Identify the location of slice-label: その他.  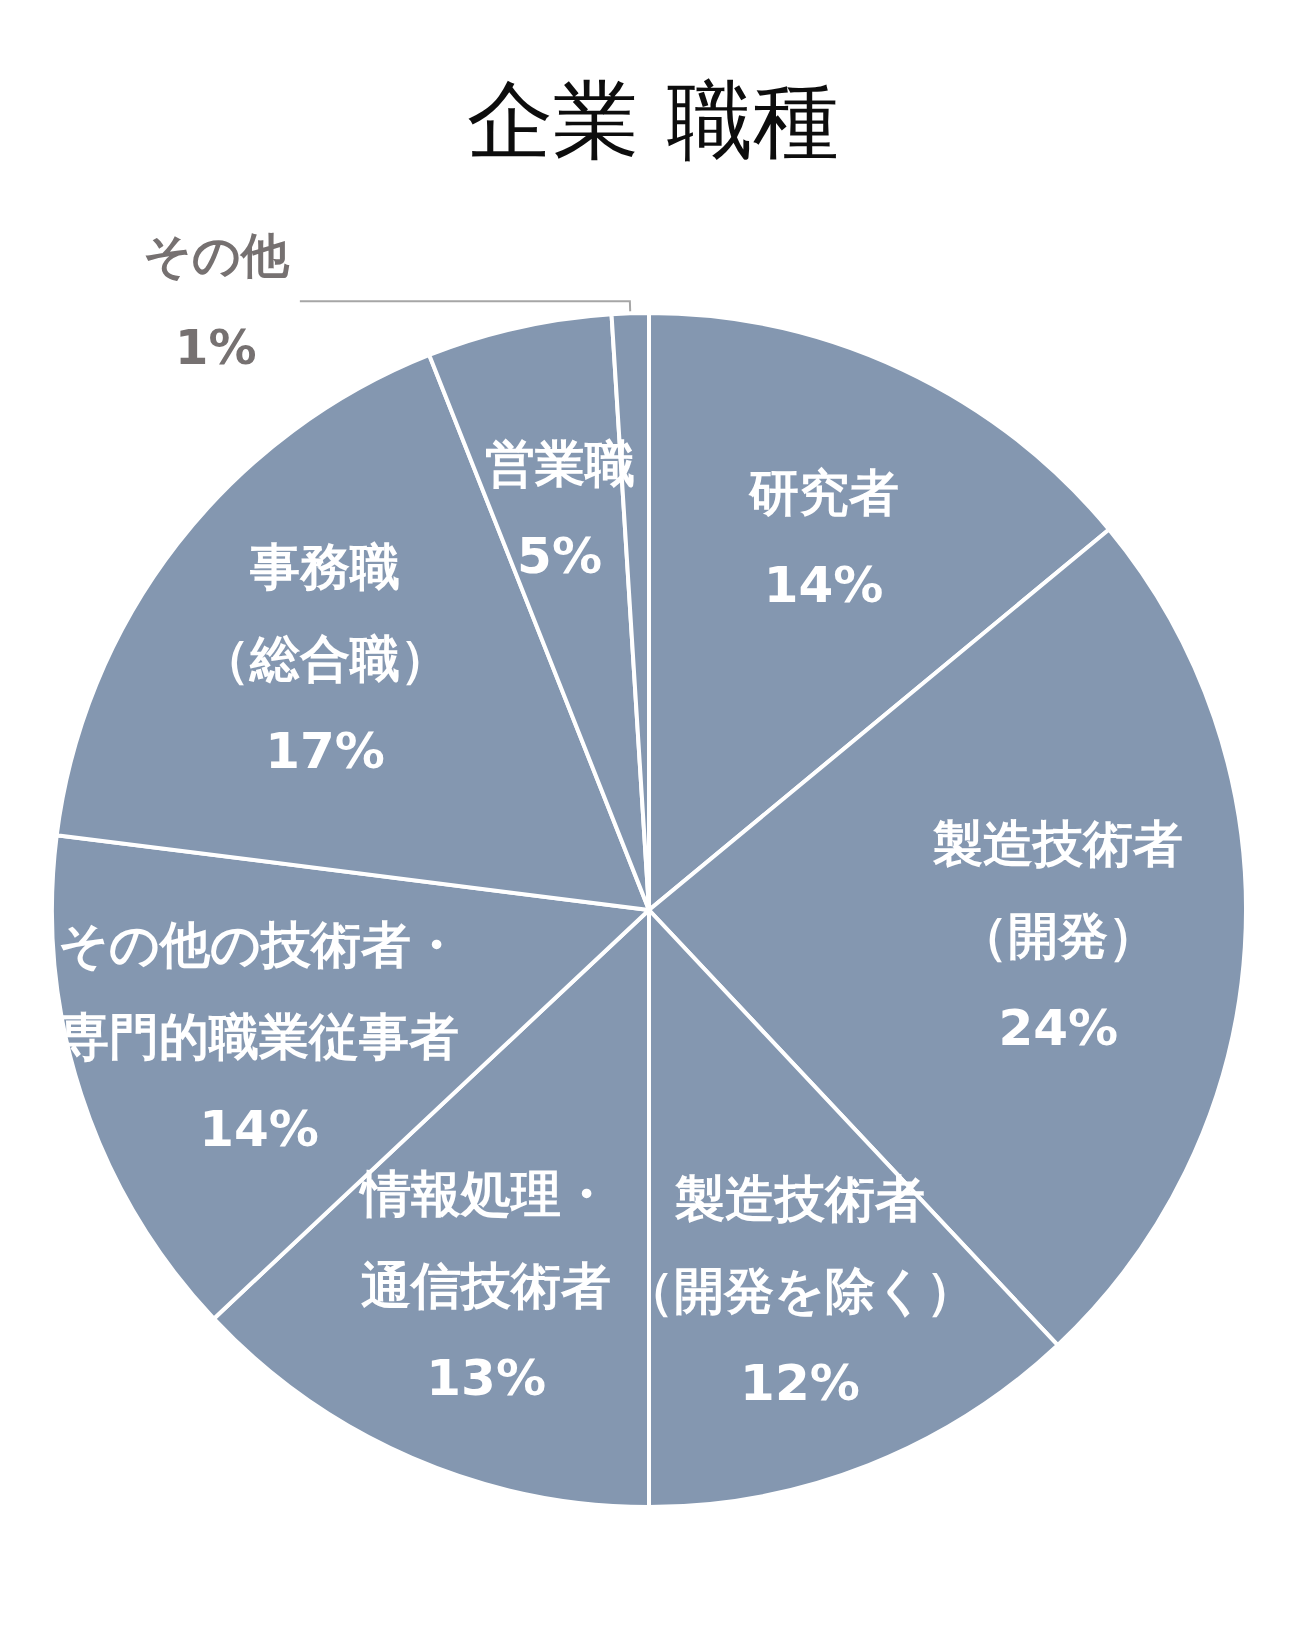
(216, 255).